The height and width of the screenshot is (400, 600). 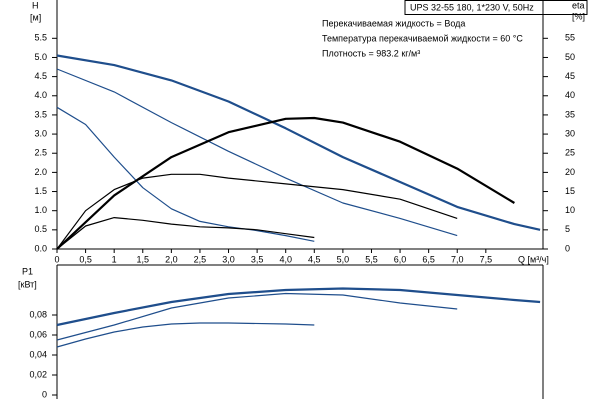 What do you see at coordinates (40, 57) in the screenshot?
I see `y-tick-label: 5.0` at bounding box center [40, 57].